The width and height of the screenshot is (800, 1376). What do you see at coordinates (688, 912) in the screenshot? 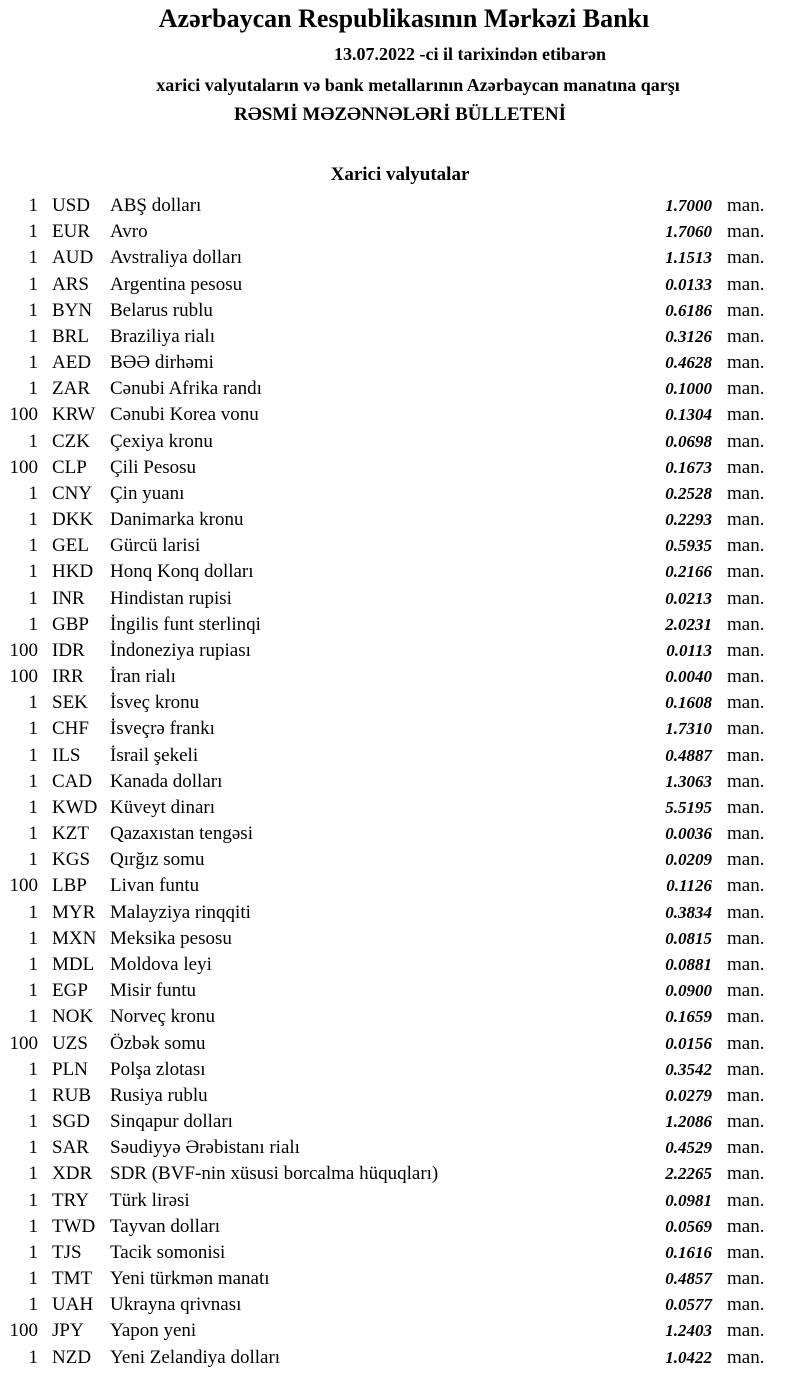
I see `exchange-rate: 0.3834` at bounding box center [688, 912].